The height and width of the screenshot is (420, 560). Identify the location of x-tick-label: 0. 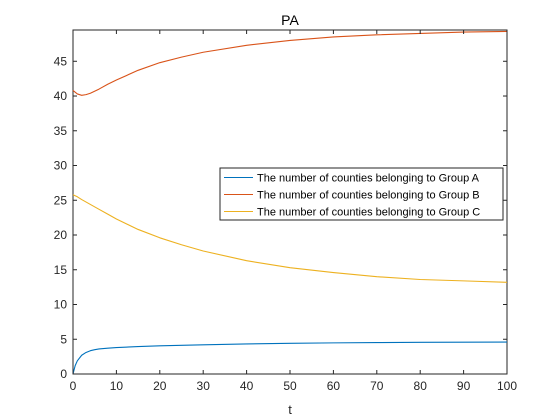
(73, 386).